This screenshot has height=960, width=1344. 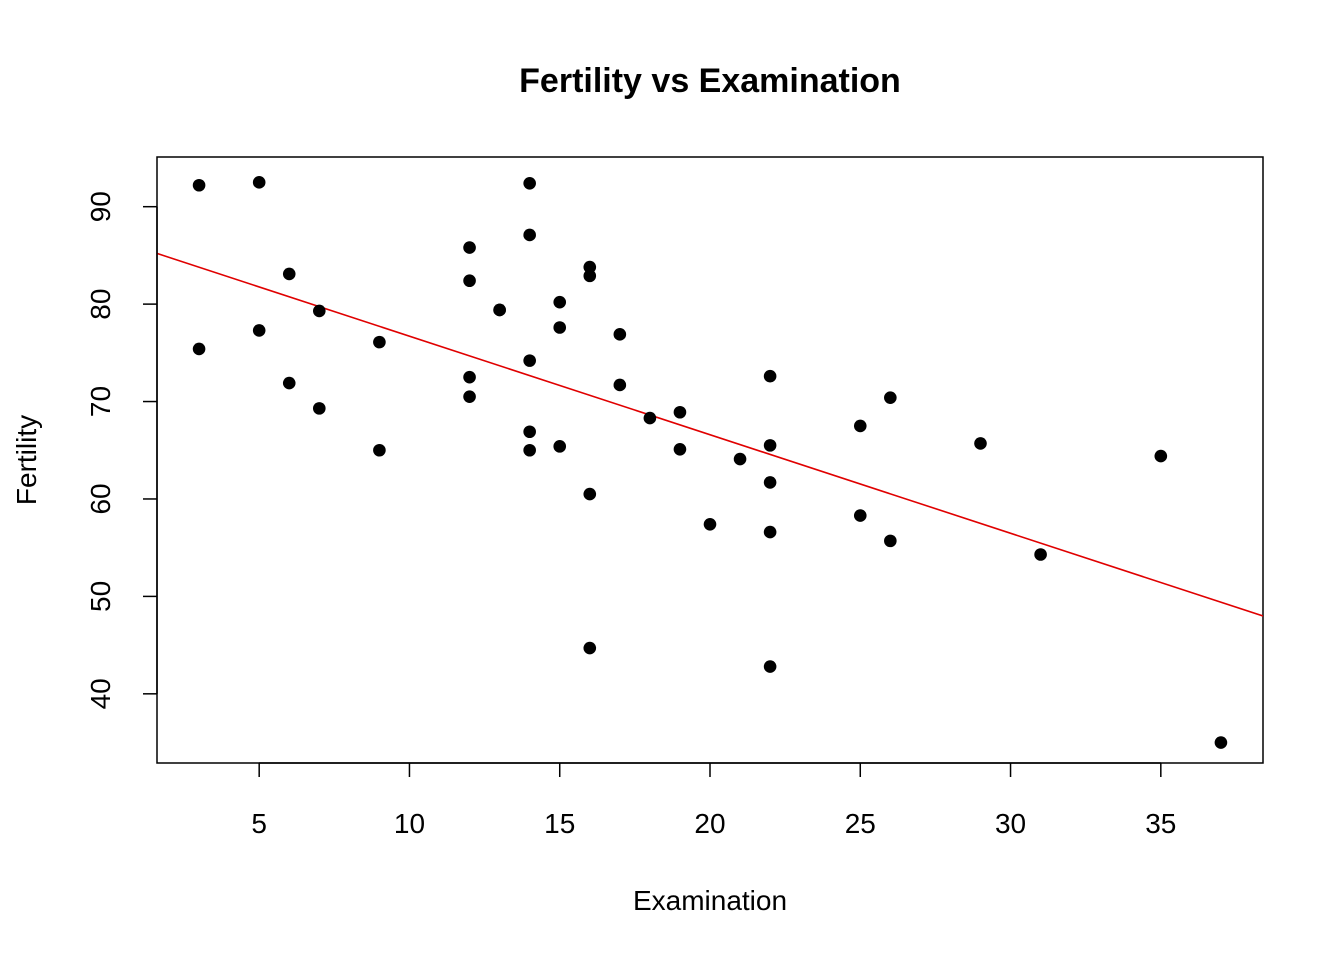 I want to click on y-tick-label: 60, so click(x=100, y=498).